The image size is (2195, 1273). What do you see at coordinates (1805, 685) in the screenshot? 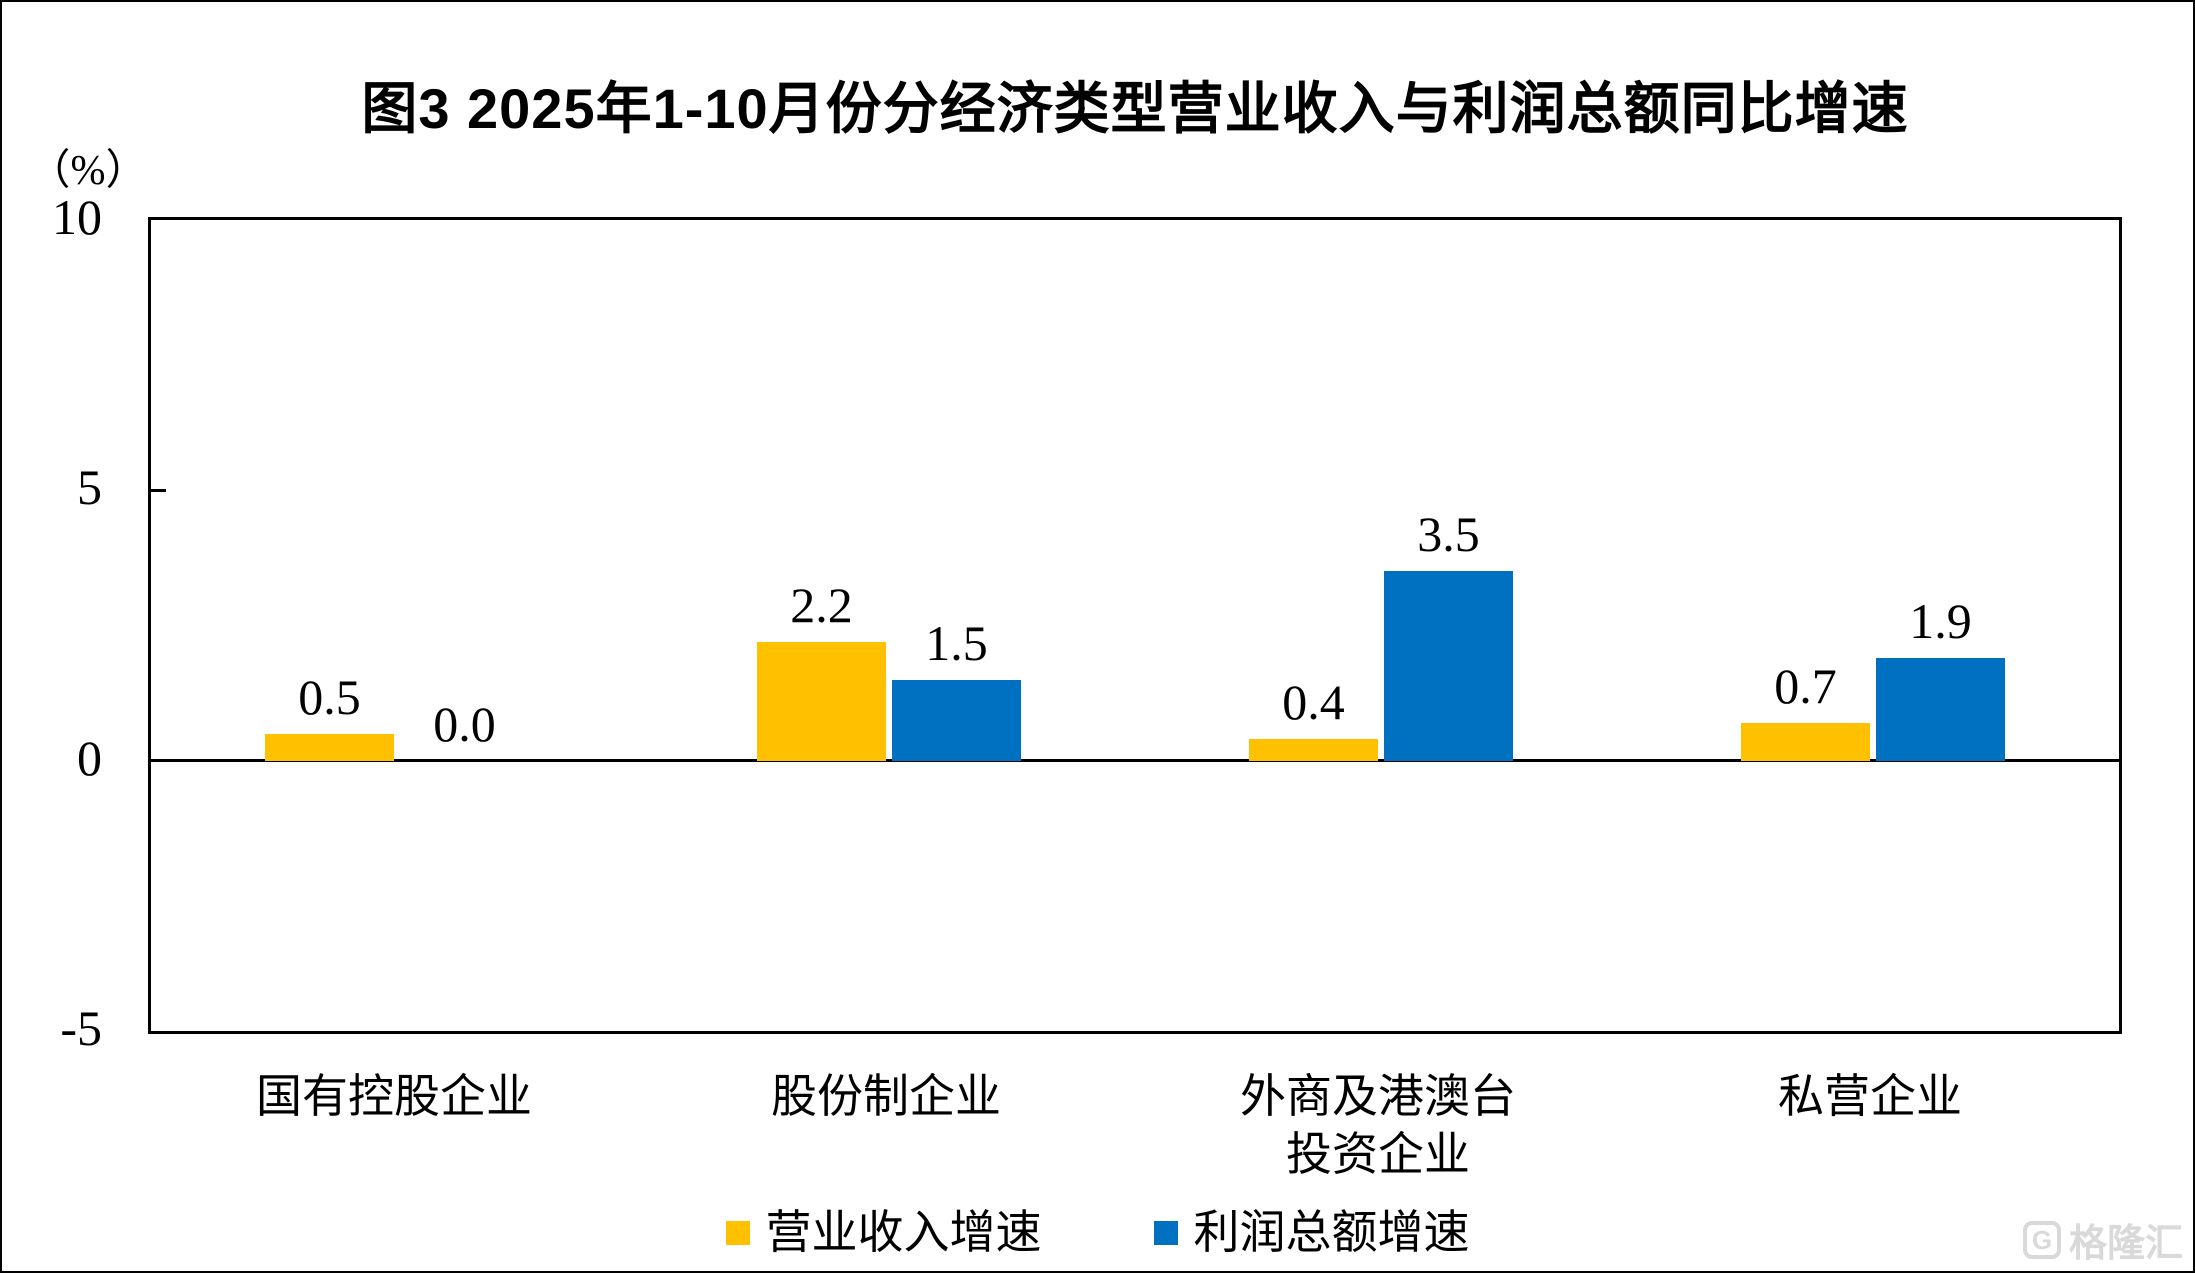
I see `bar-value-label: 0.7` at bounding box center [1805, 685].